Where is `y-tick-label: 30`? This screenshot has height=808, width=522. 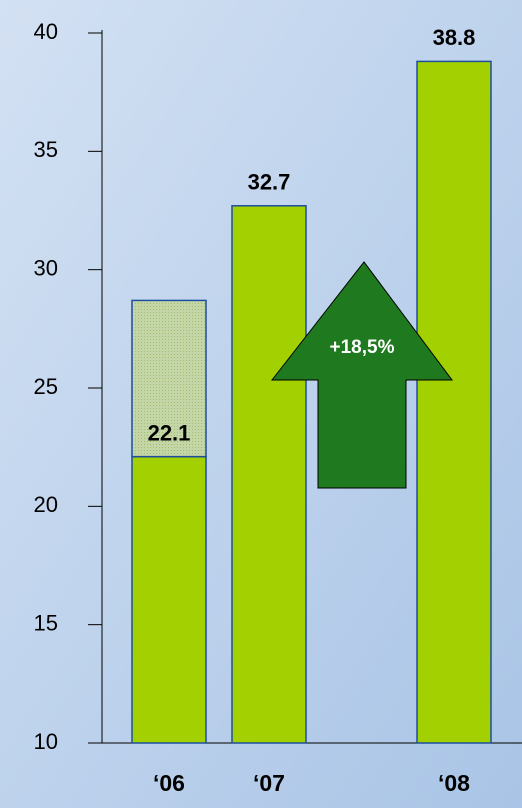
y-tick-label: 30 is located at coordinates (46, 267).